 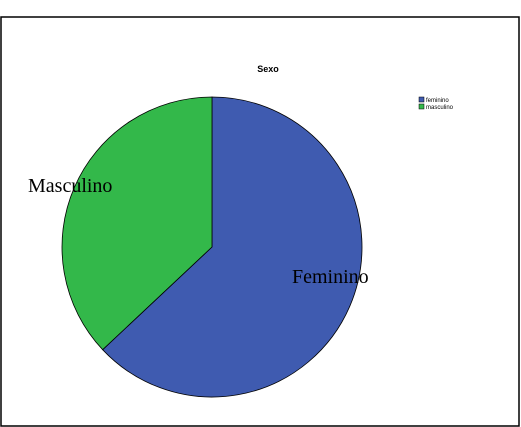 What do you see at coordinates (421, 106) in the screenshot?
I see `legend-swatch-masculino` at bounding box center [421, 106].